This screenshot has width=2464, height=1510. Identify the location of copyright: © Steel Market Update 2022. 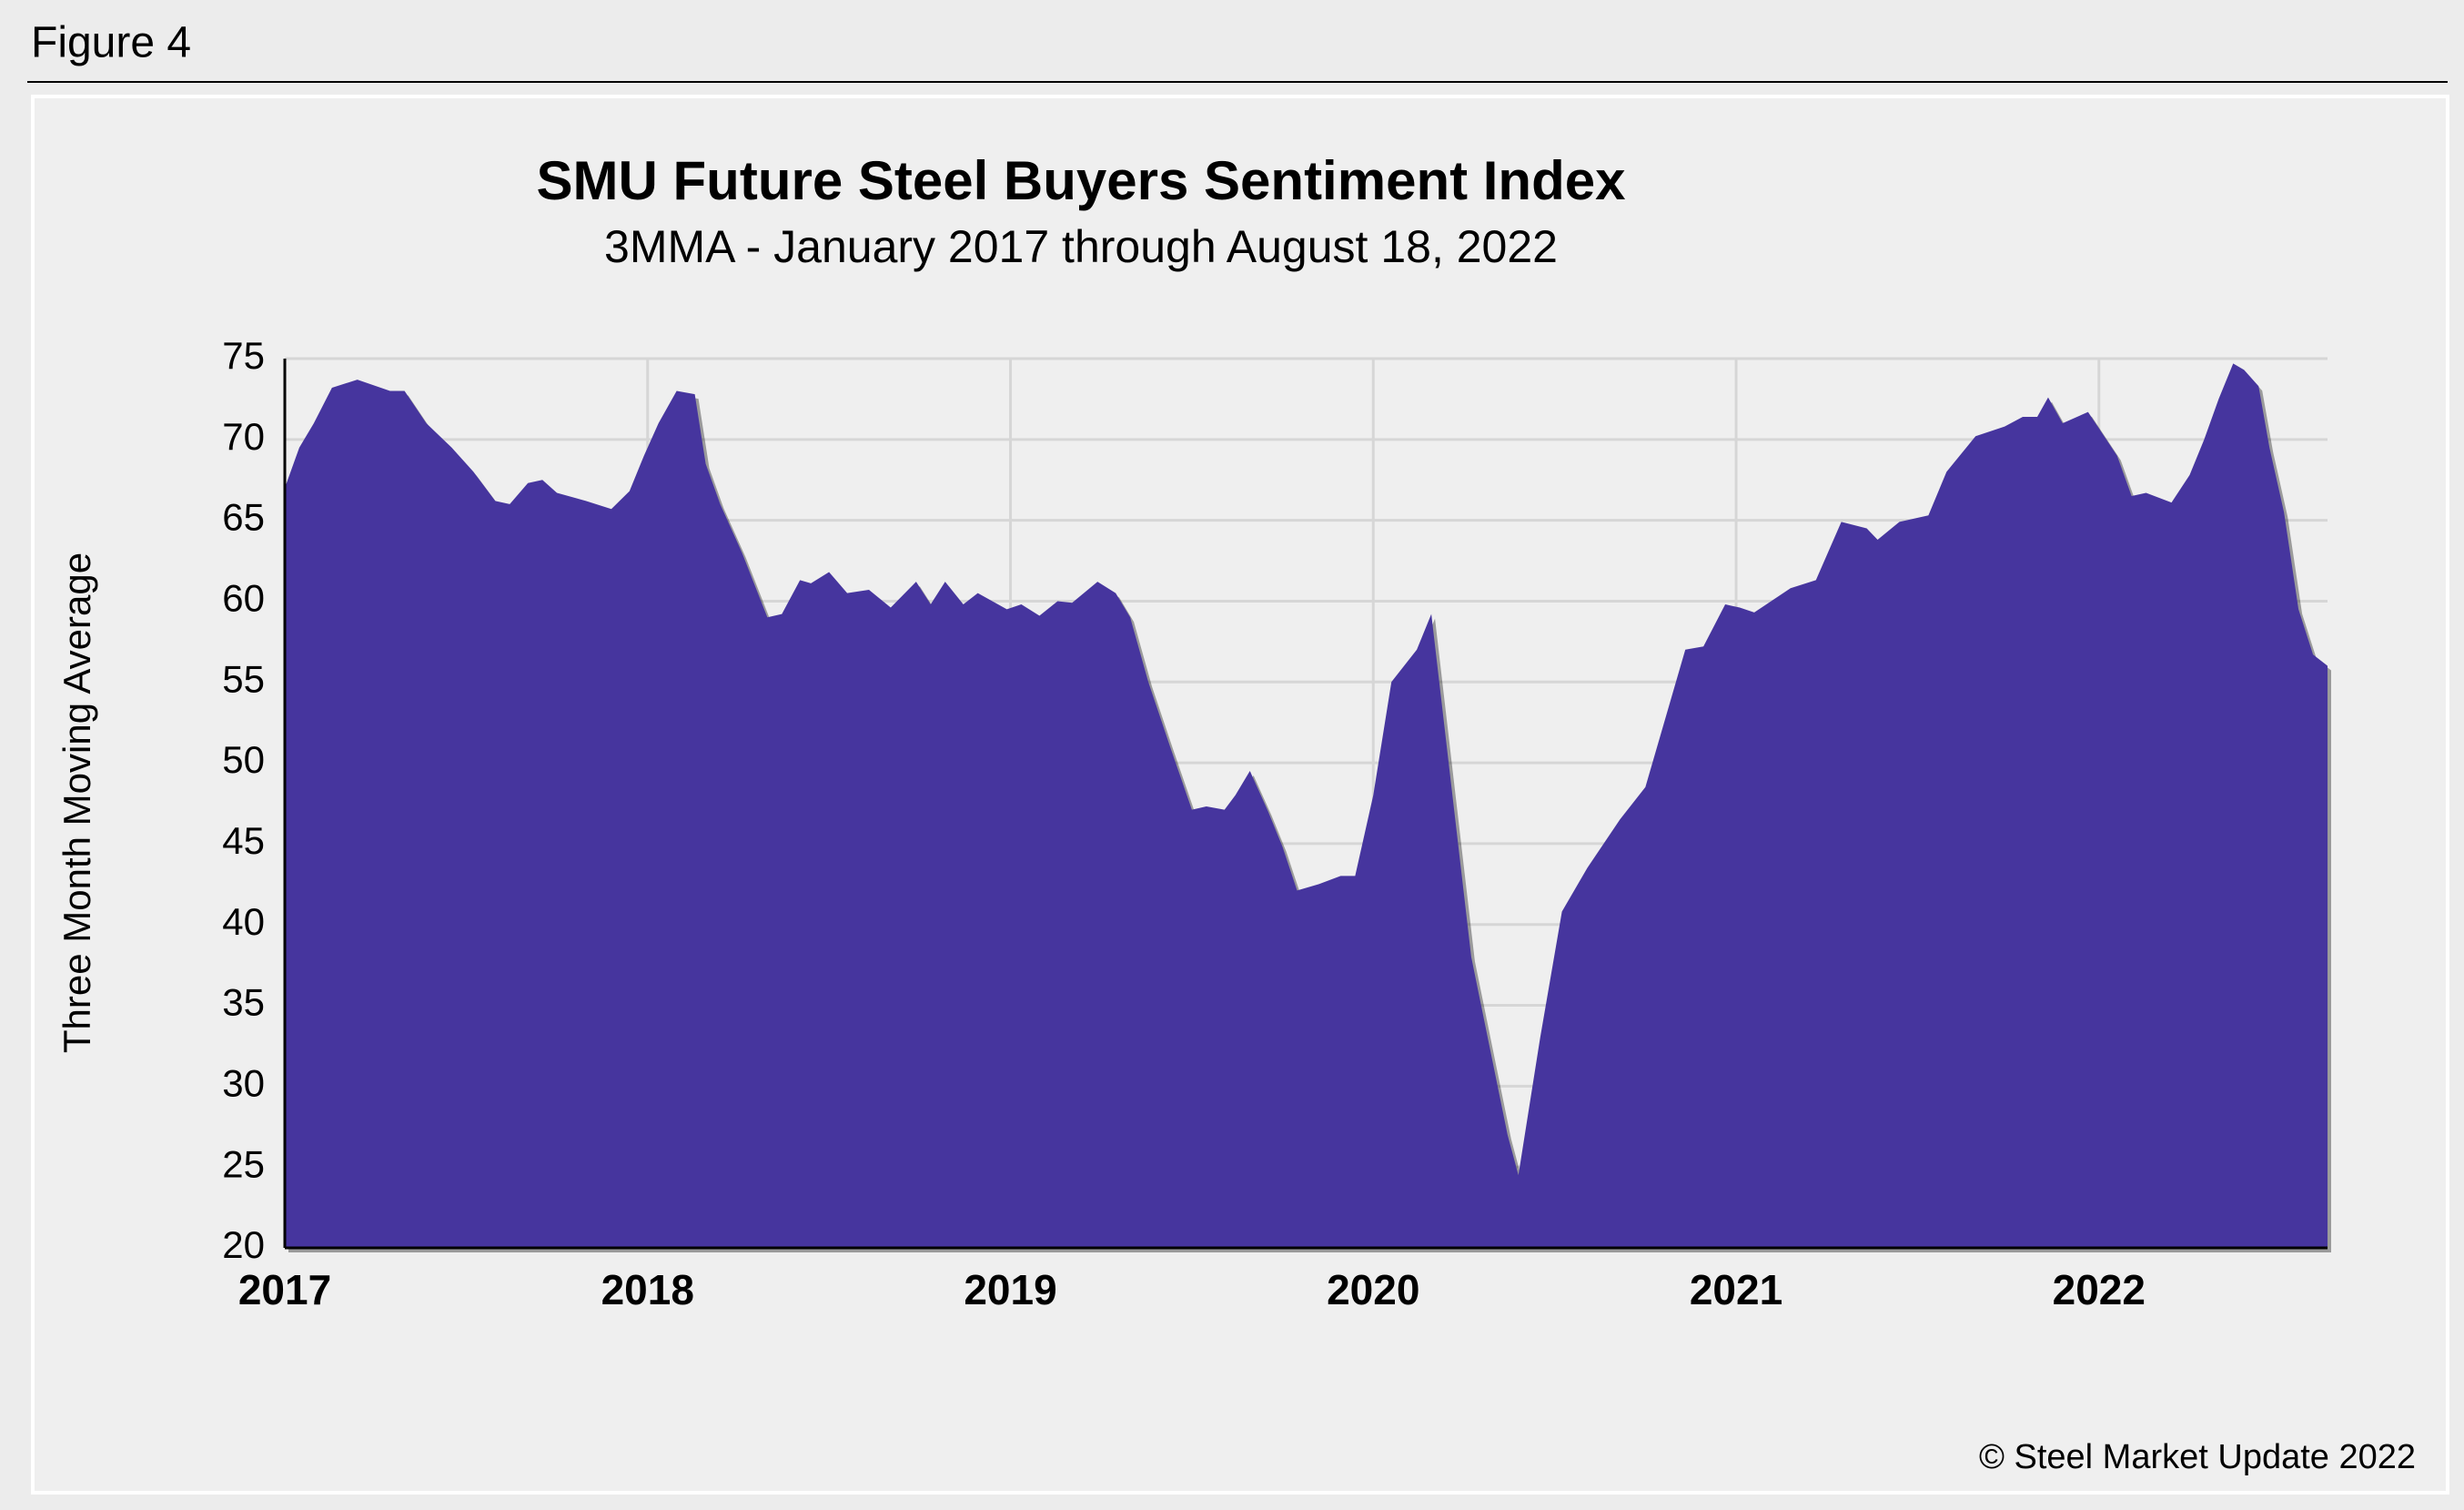
(2197, 1457).